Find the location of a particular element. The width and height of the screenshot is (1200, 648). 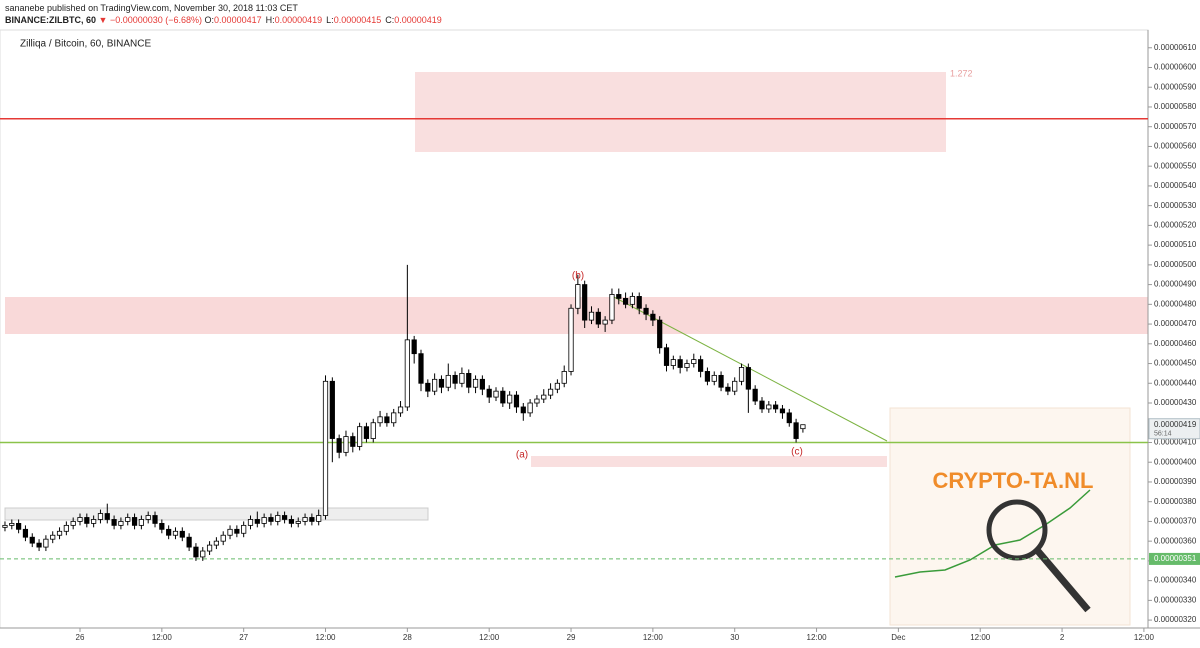

y-tick-label: 0.00000480 is located at coordinates (1175, 303).